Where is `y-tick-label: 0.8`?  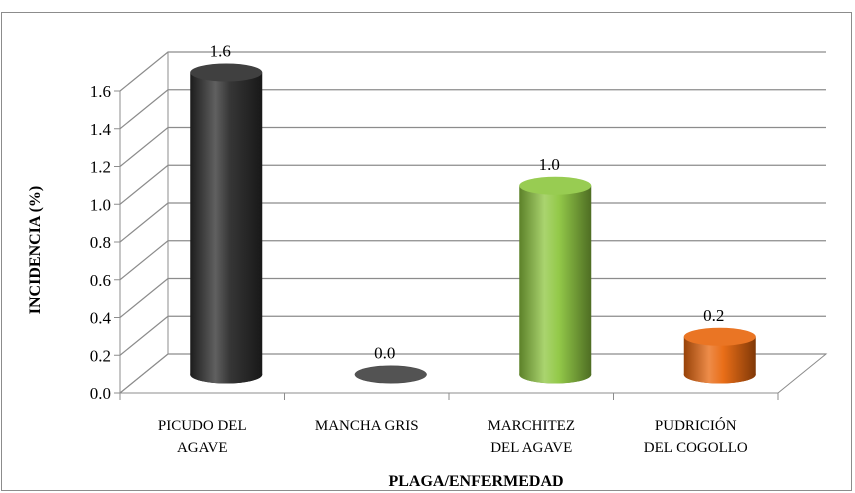
y-tick-label: 0.8 is located at coordinates (100, 242).